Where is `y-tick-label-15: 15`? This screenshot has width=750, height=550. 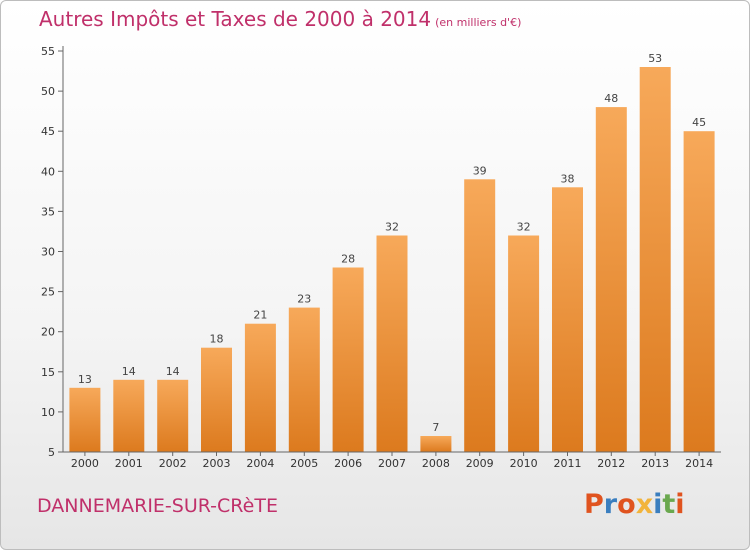
y-tick-label-15: 15 is located at coordinates (48, 372).